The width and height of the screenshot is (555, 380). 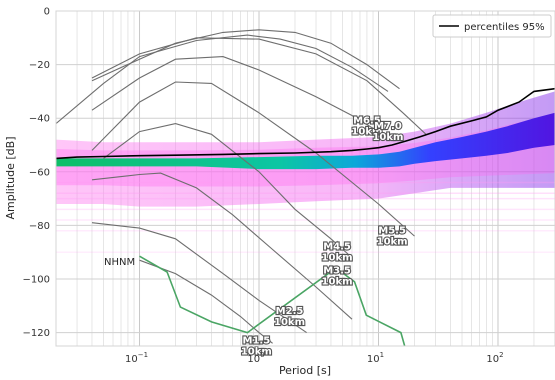 I want to click on y-tick-label: −80, so click(x=39, y=226).